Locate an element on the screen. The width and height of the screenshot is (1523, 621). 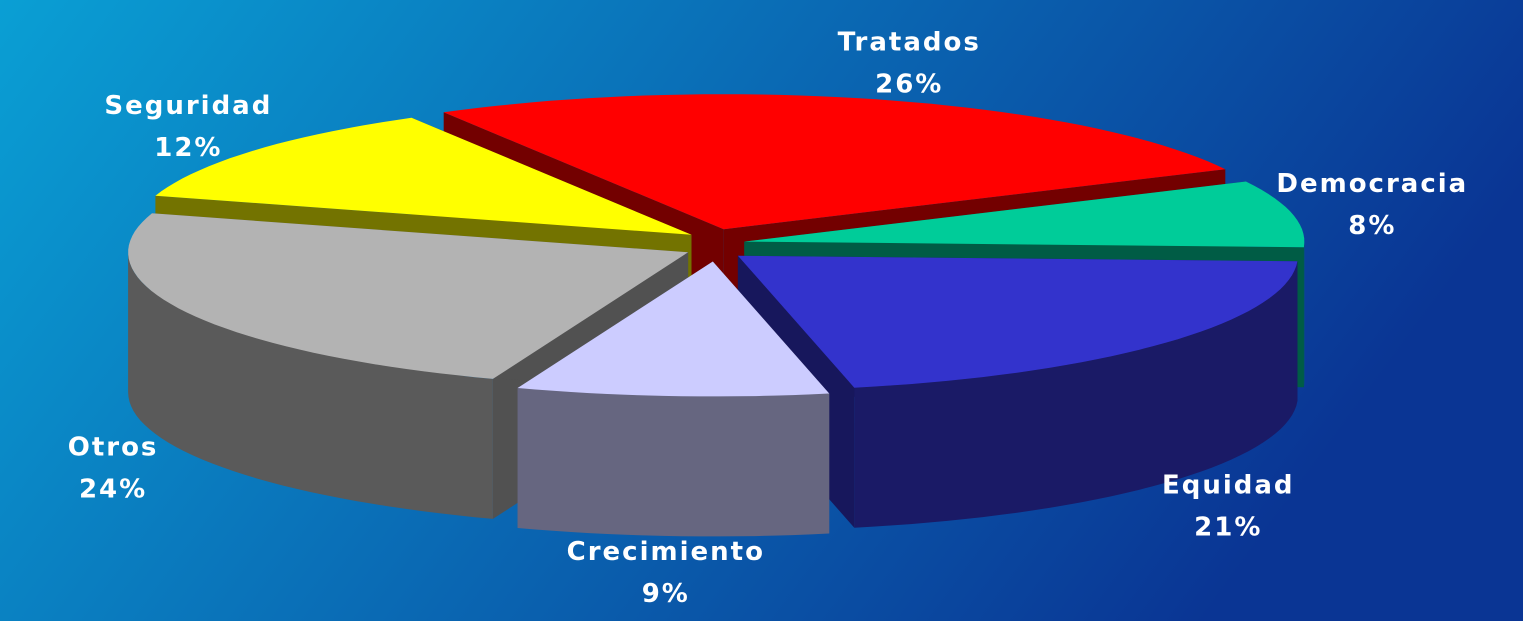
slice-label: Seguridad is located at coordinates (188, 106).